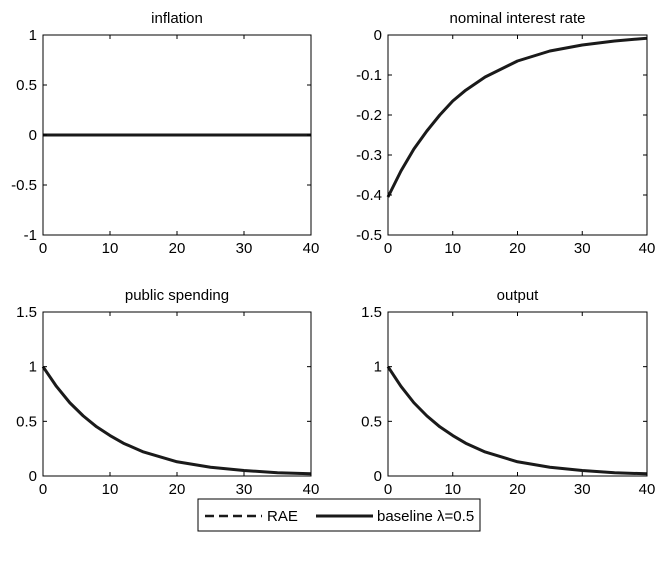 This screenshot has width=659, height=568. I want to click on y-tick-label: -0.3, so click(369, 155).